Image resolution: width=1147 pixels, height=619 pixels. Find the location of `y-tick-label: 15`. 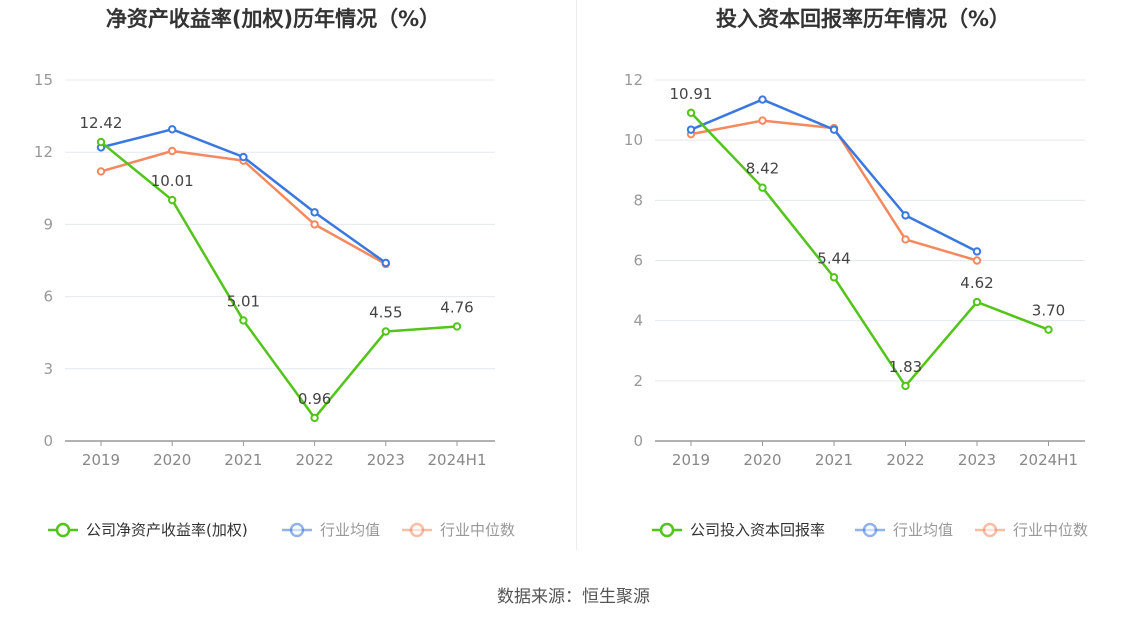

y-tick-label: 15 is located at coordinates (43, 80).